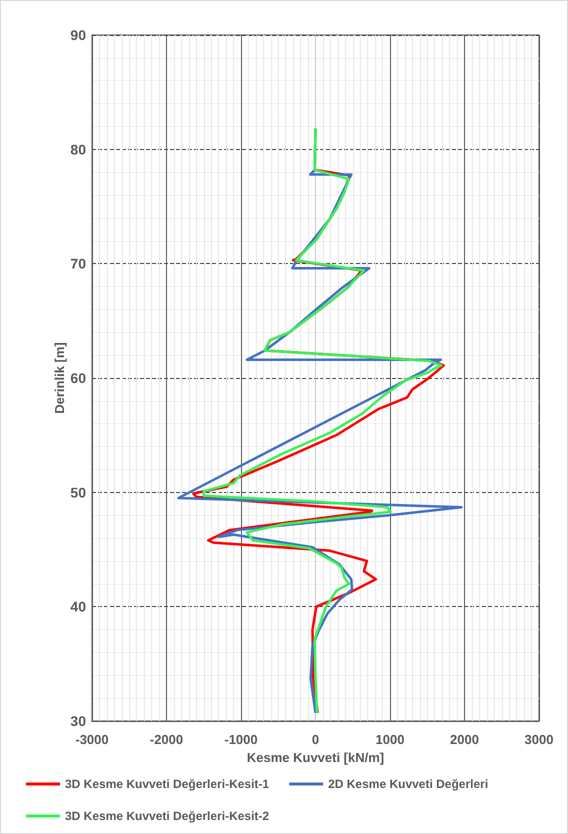  Describe the element at coordinates (59, 378) in the screenshot. I see `y-axis-title: Derinlik [m]` at that location.